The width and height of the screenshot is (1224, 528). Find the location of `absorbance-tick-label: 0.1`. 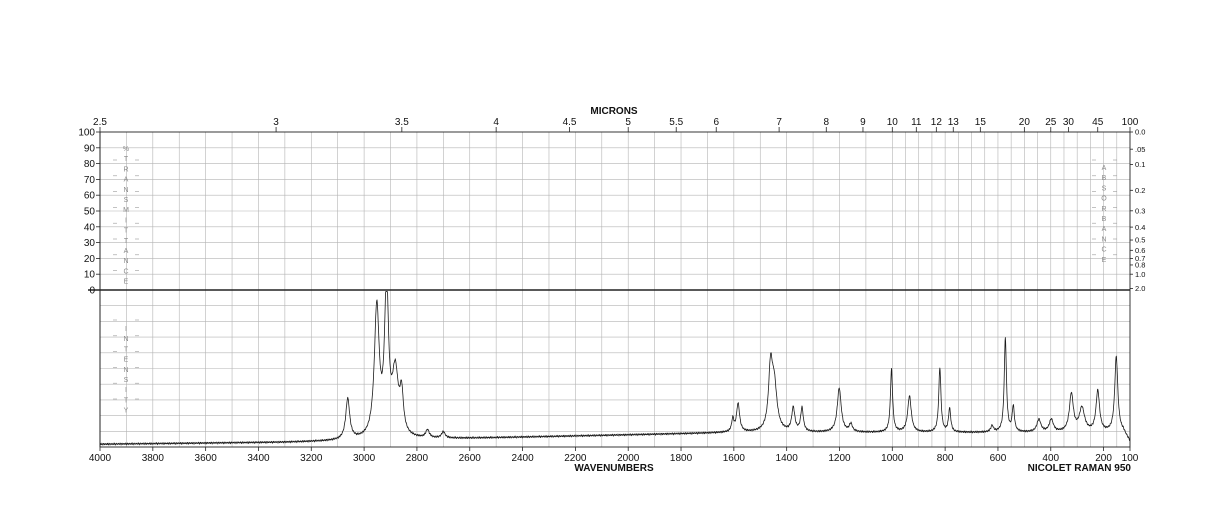

absorbance-tick-label: 0.1 is located at coordinates (1140, 164).